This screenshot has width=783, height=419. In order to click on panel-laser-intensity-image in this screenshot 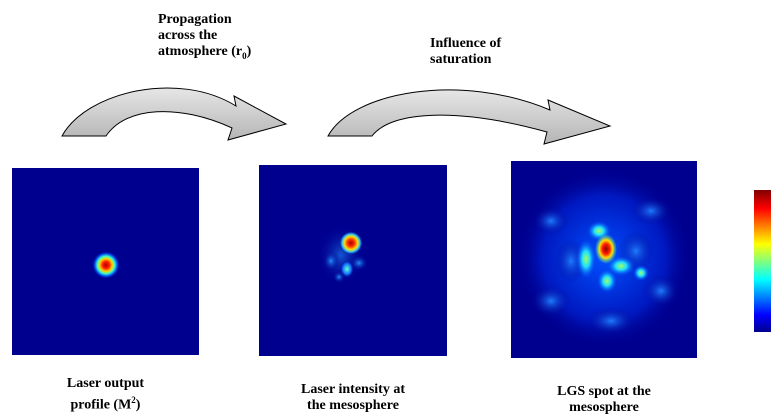, I will do `click(353, 260)`.